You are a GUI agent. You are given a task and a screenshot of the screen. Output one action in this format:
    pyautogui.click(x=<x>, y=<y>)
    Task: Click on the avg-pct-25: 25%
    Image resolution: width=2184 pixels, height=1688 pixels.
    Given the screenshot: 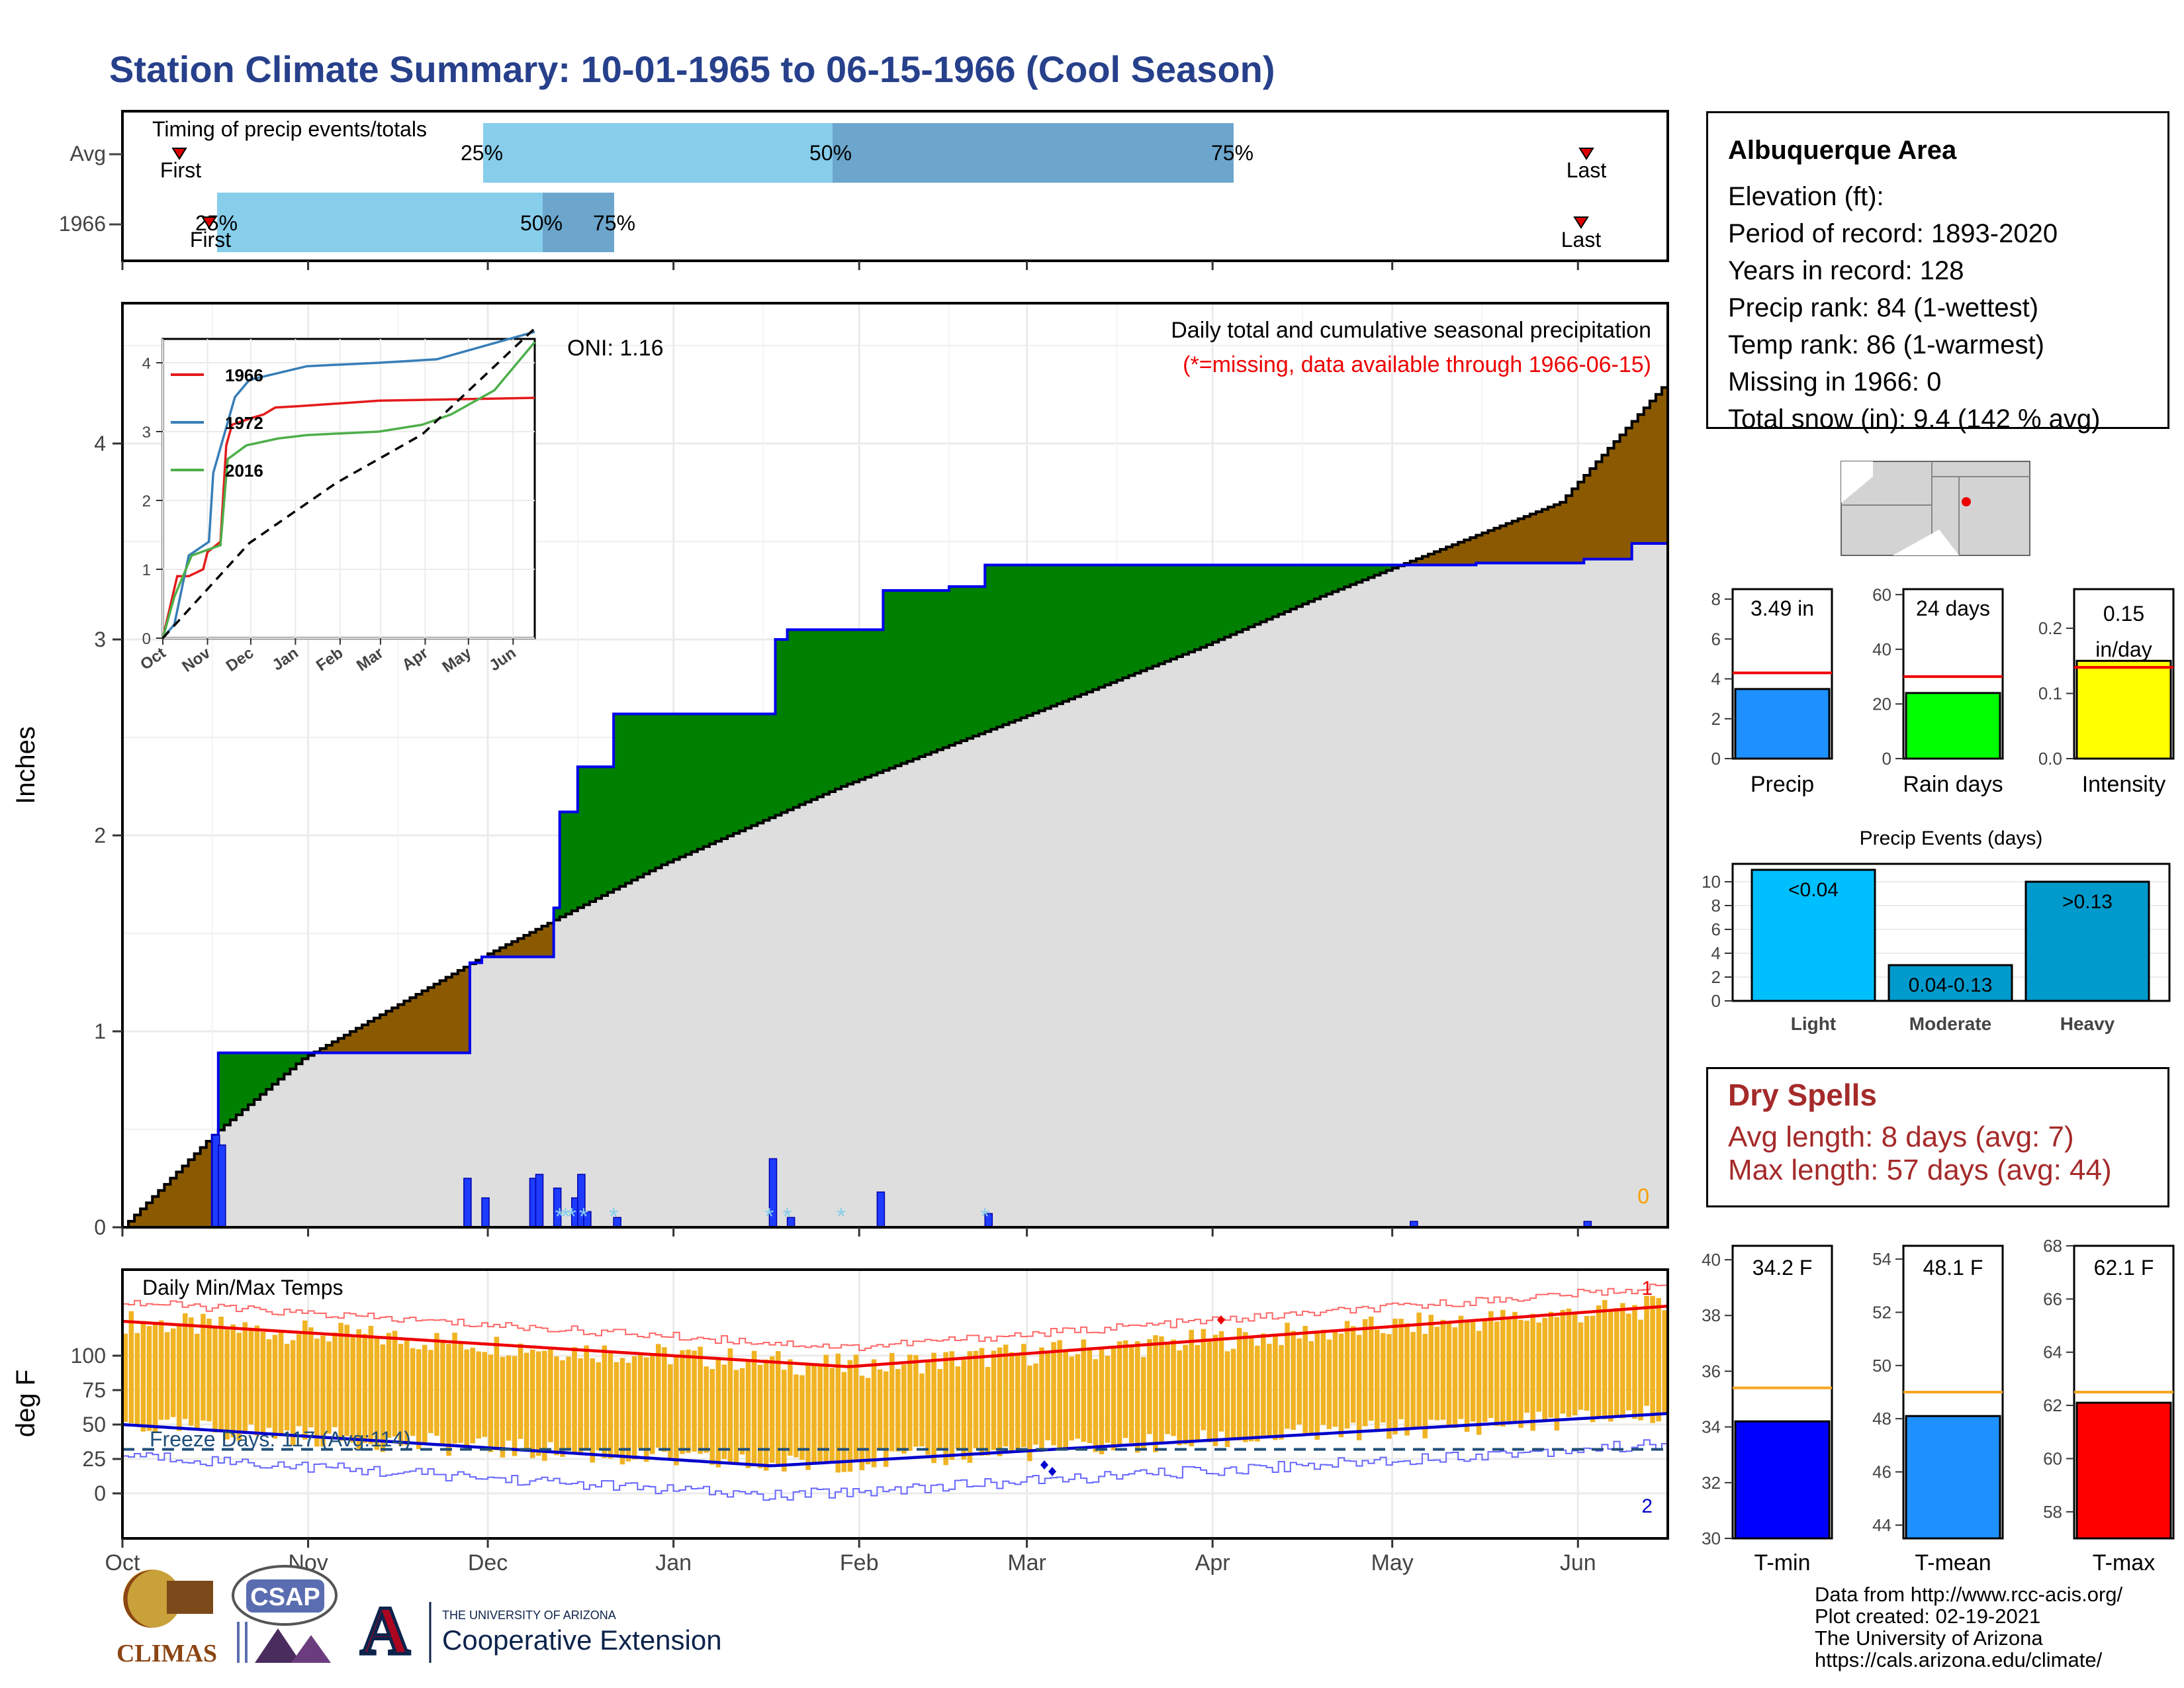 What is the action you would take?
    pyautogui.click(x=482, y=153)
    